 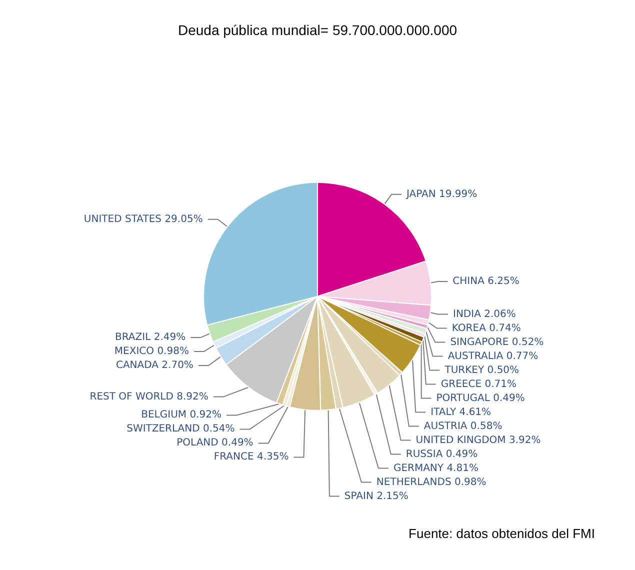 What do you see at coordinates (480, 398) in the screenshot?
I see `slice-label: PORTUGAL 0.49%` at bounding box center [480, 398].